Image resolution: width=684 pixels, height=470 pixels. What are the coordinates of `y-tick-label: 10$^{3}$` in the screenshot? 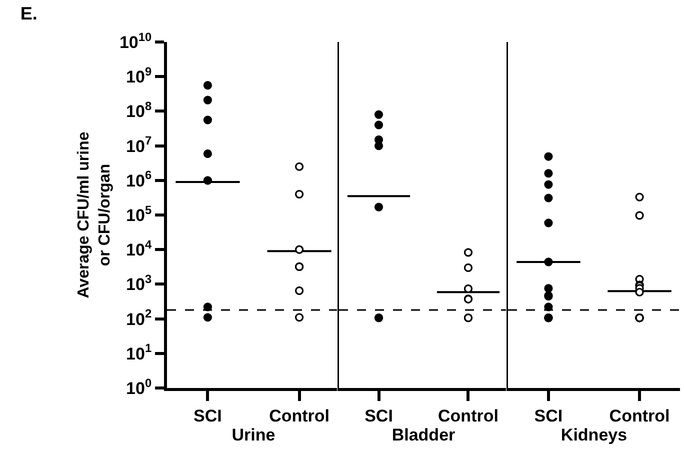 It's located at (139, 283).